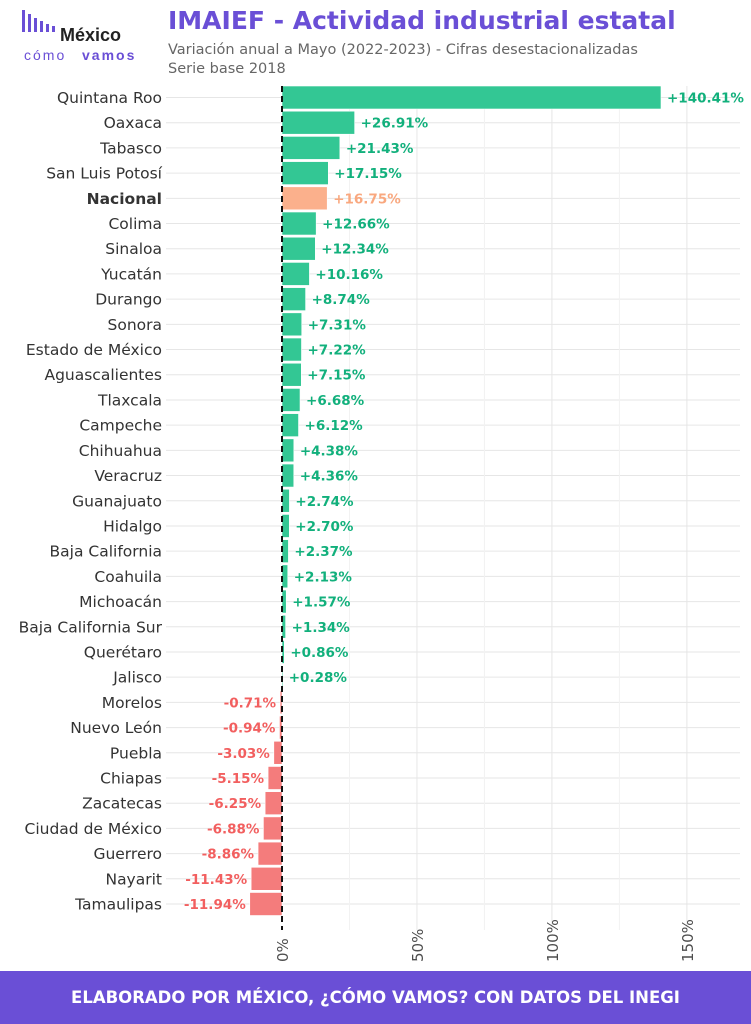  What do you see at coordinates (334, 426) in the screenshot?
I see `data-label: +6.12%` at bounding box center [334, 426].